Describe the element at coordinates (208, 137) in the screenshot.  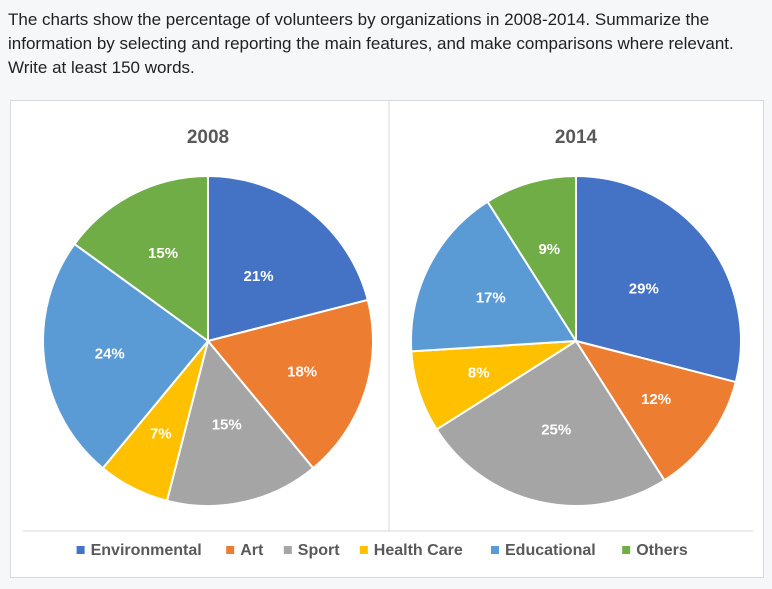
I see `chart-title-0: 2008` at that location.